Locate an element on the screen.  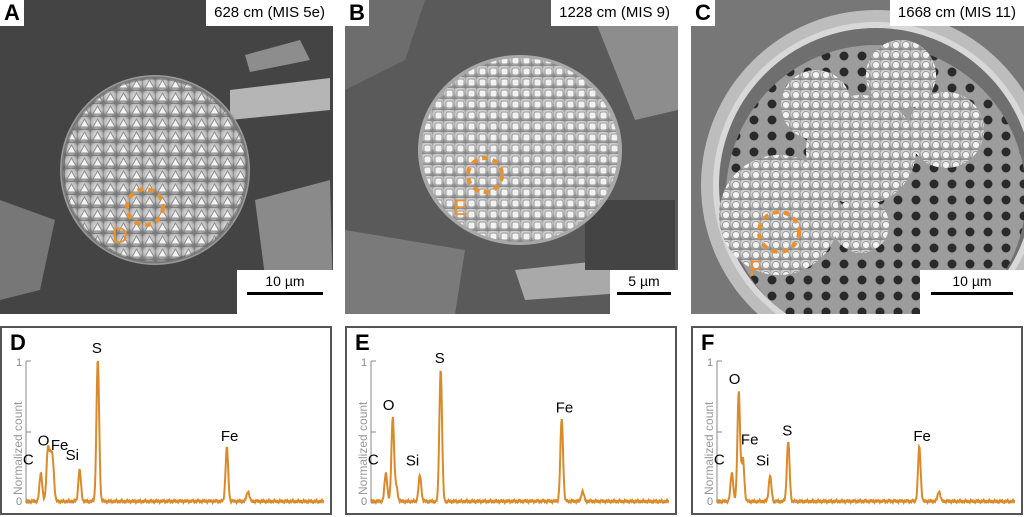
spectrum-panel-e: E 1 0 Normalized count C O Si S Fe is located at coordinates (511, 420).